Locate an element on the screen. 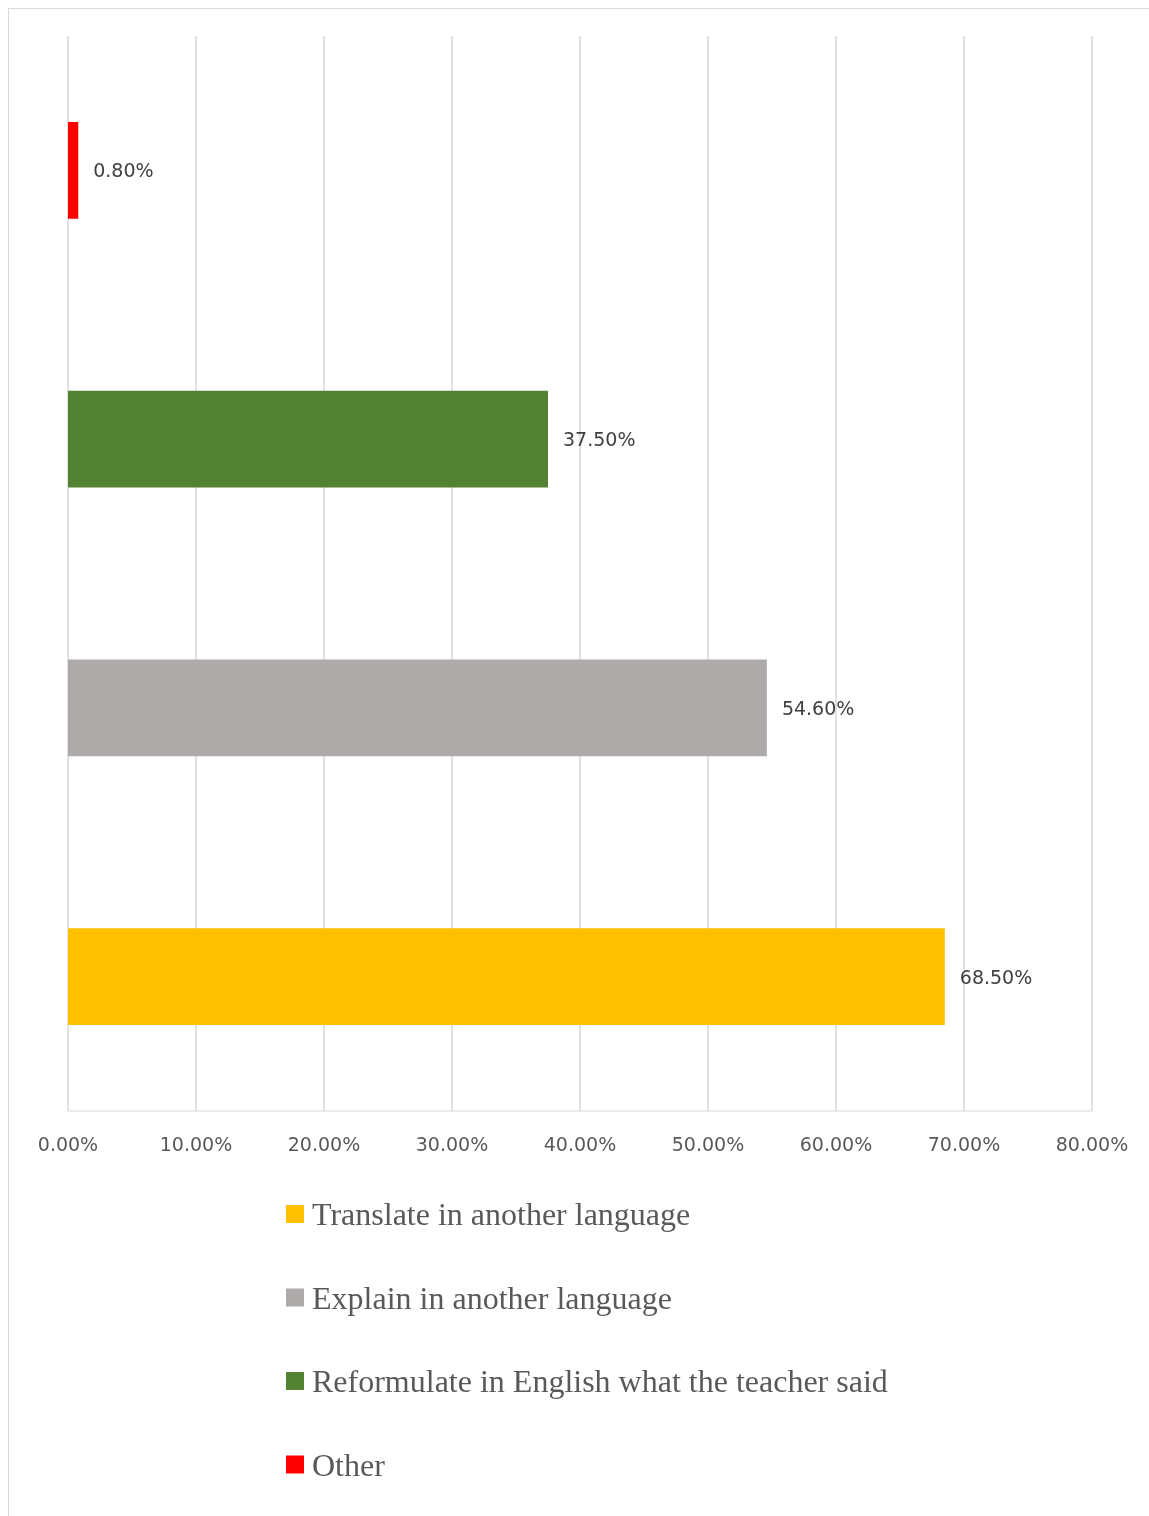 This screenshot has width=1149, height=1516. x-tick-label: 60.00% is located at coordinates (836, 1144).